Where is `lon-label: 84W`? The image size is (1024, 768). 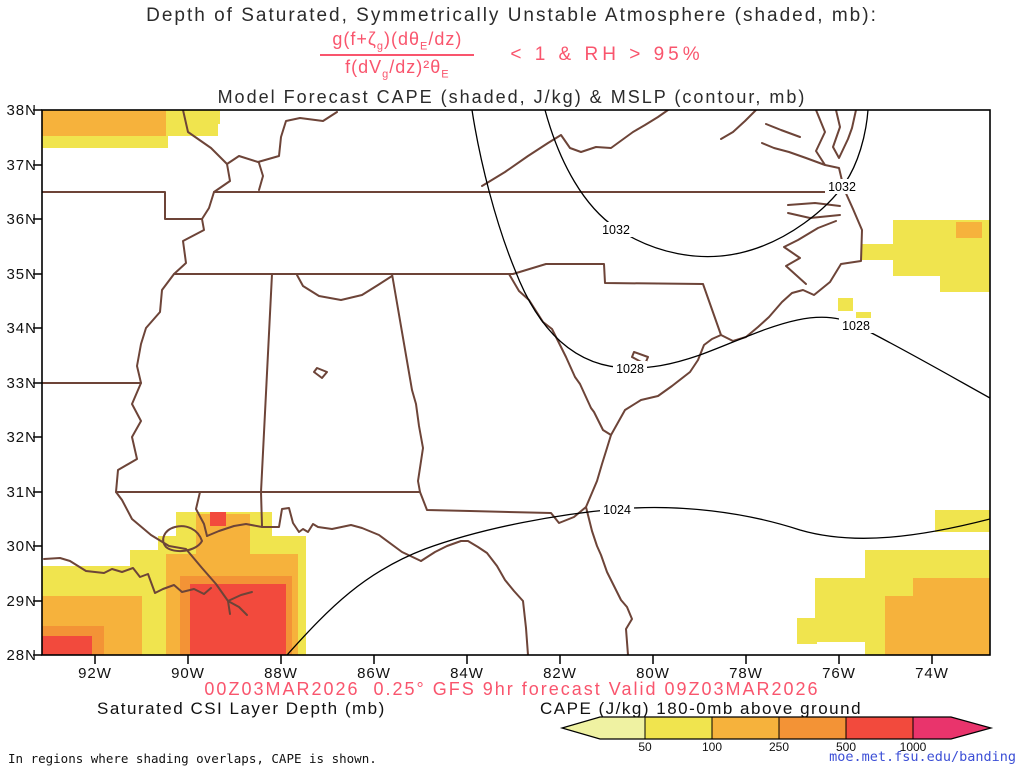
lon-label: 84W is located at coordinates (467, 673).